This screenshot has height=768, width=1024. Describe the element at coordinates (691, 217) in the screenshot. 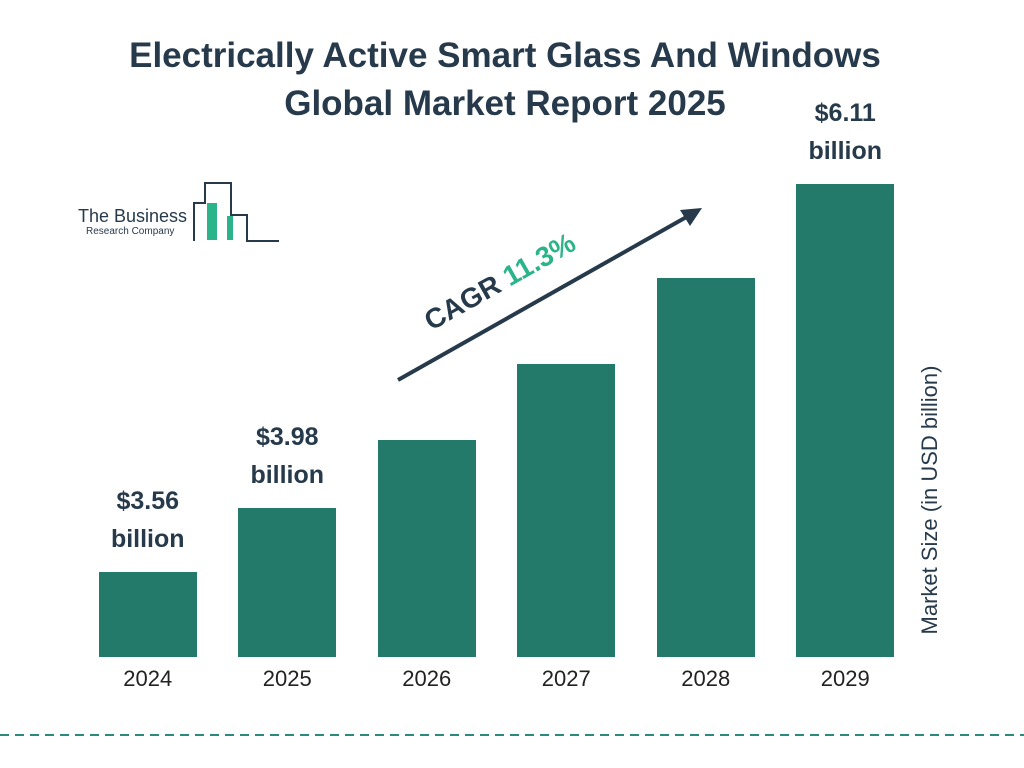

I see `cagr-arrowhead` at that location.